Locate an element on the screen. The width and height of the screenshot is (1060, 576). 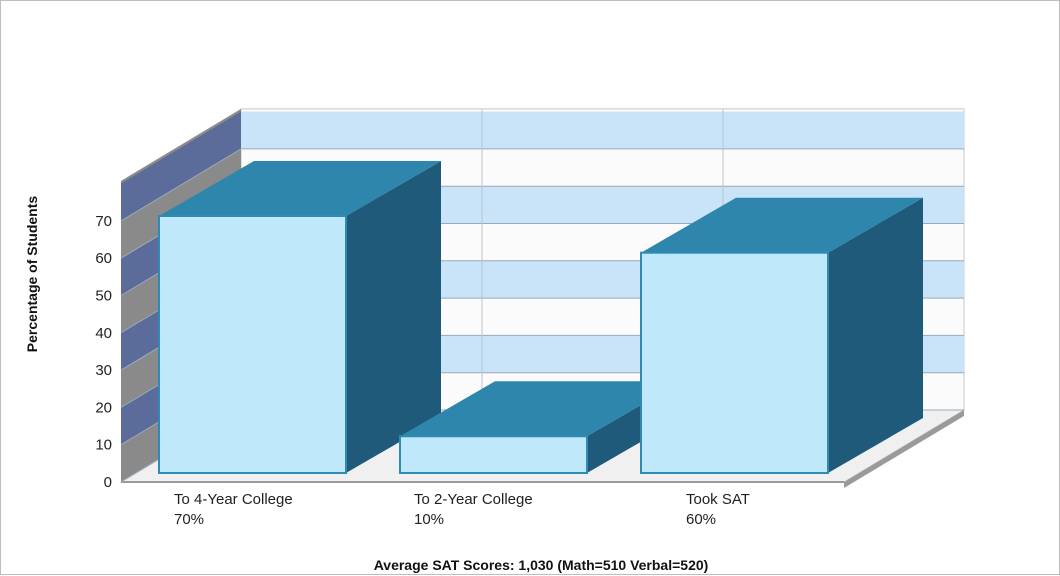
y-tick-label: 0 is located at coordinates (108, 482).